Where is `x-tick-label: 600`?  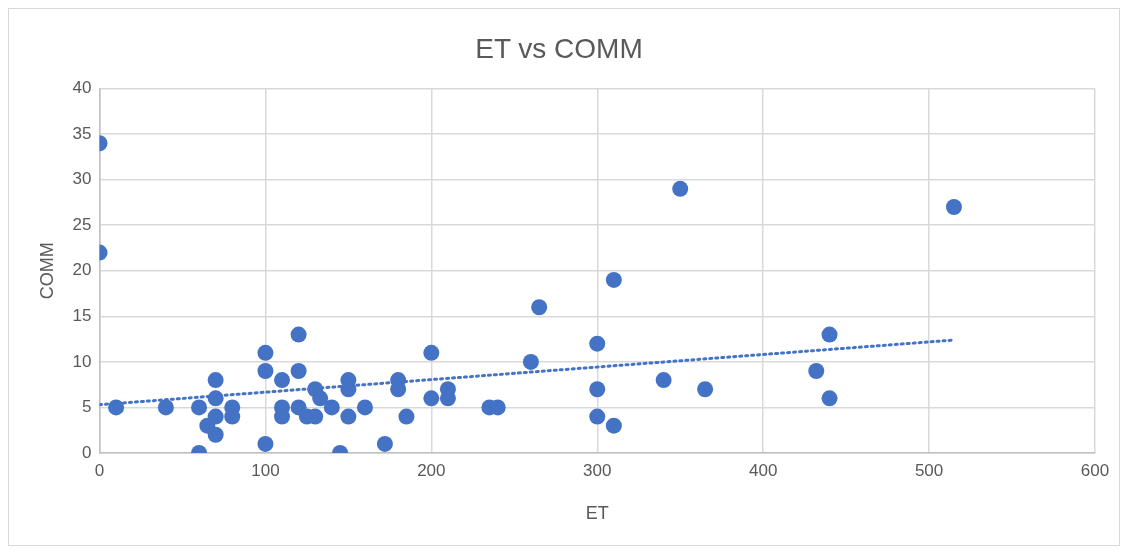
x-tick-label: 600 is located at coordinates (1095, 470).